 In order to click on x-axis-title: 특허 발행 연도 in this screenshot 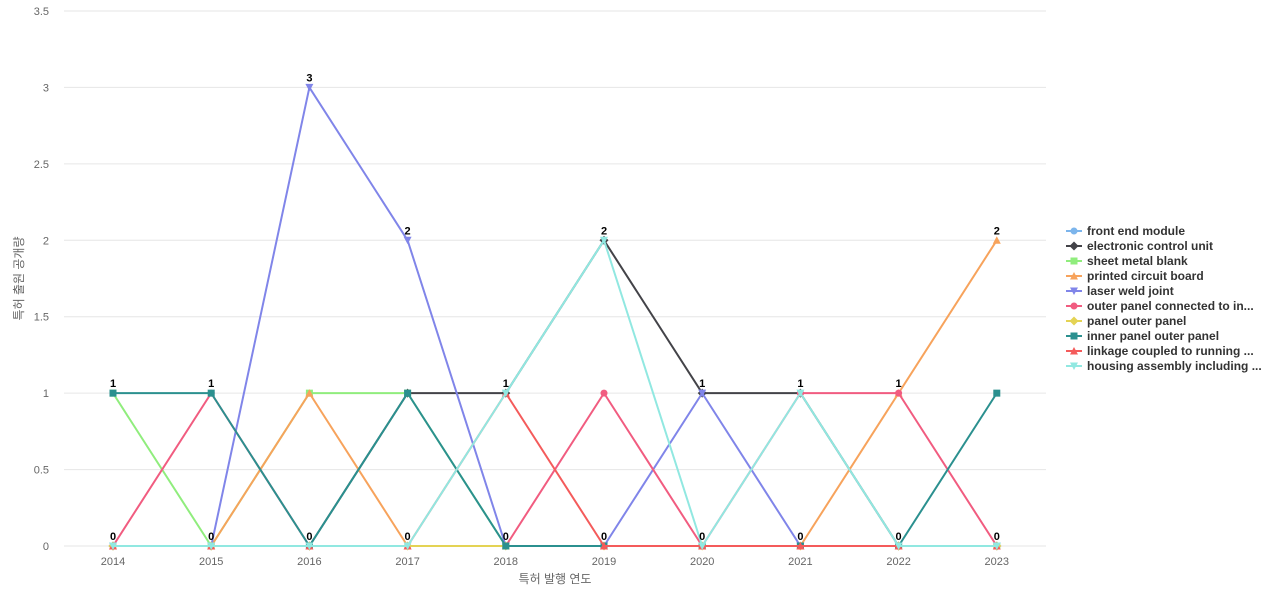, I will do `click(555, 578)`.